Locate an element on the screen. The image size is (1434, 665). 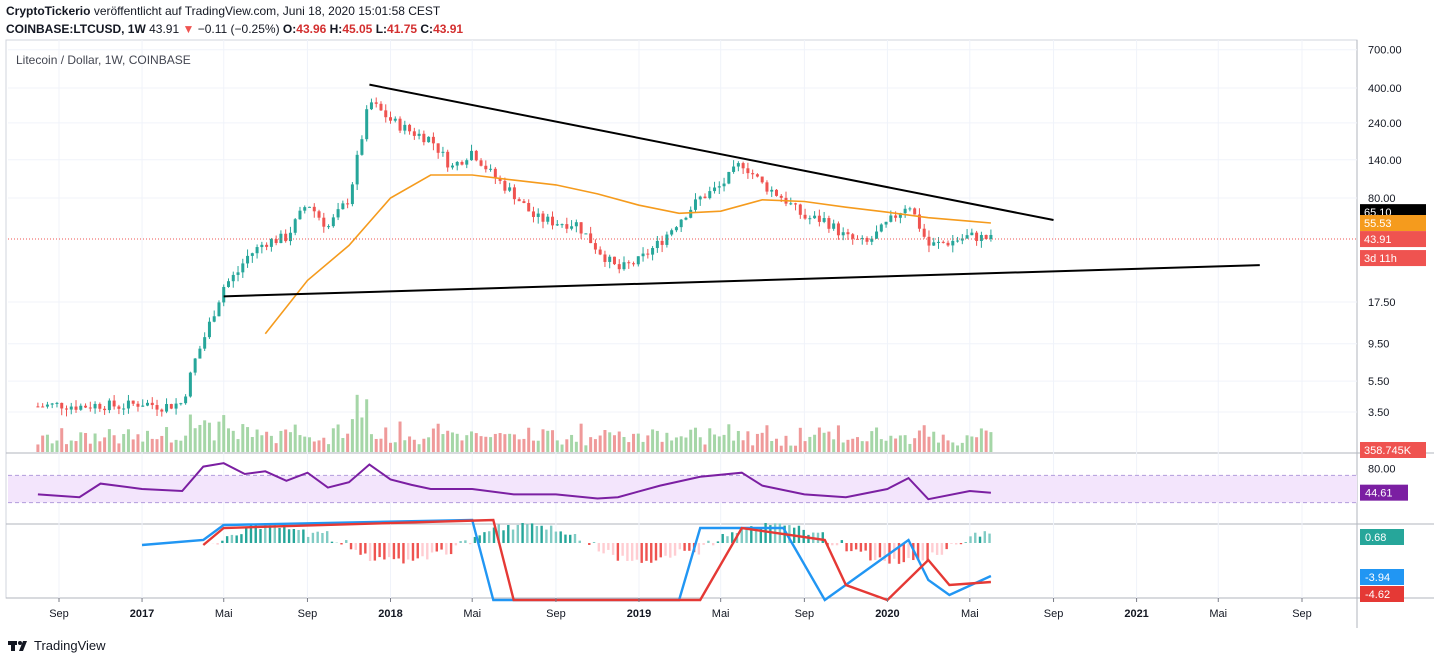
time-axis-tick: 2018 is located at coordinates (390, 614).